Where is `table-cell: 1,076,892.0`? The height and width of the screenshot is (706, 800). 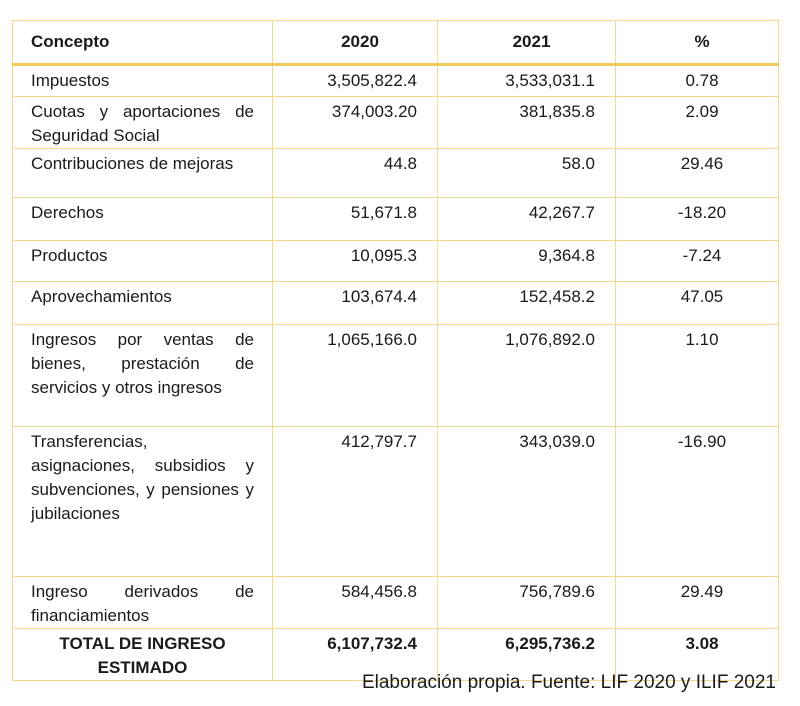 table-cell: 1,076,892.0 is located at coordinates (526, 375).